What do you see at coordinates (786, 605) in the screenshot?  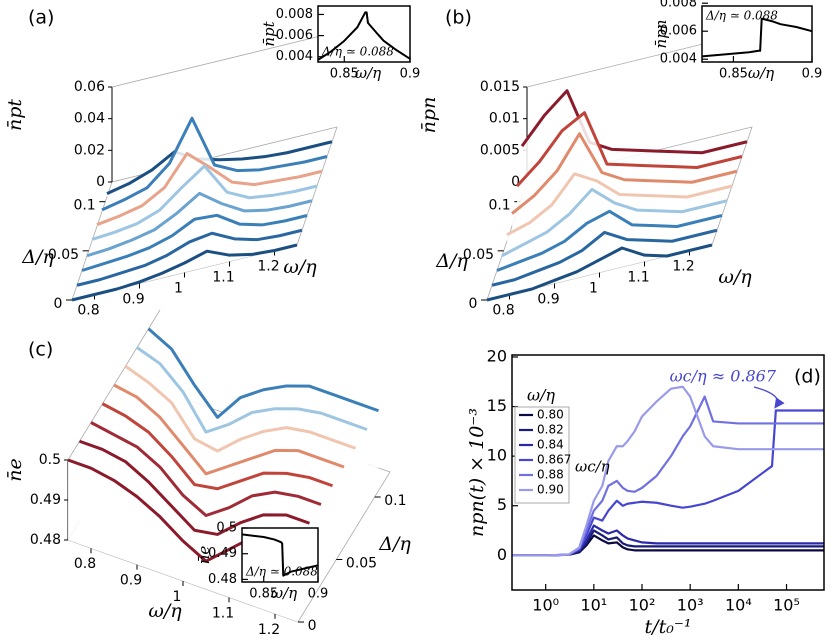 I see `x-tick-label: 10⁵` at bounding box center [786, 605].